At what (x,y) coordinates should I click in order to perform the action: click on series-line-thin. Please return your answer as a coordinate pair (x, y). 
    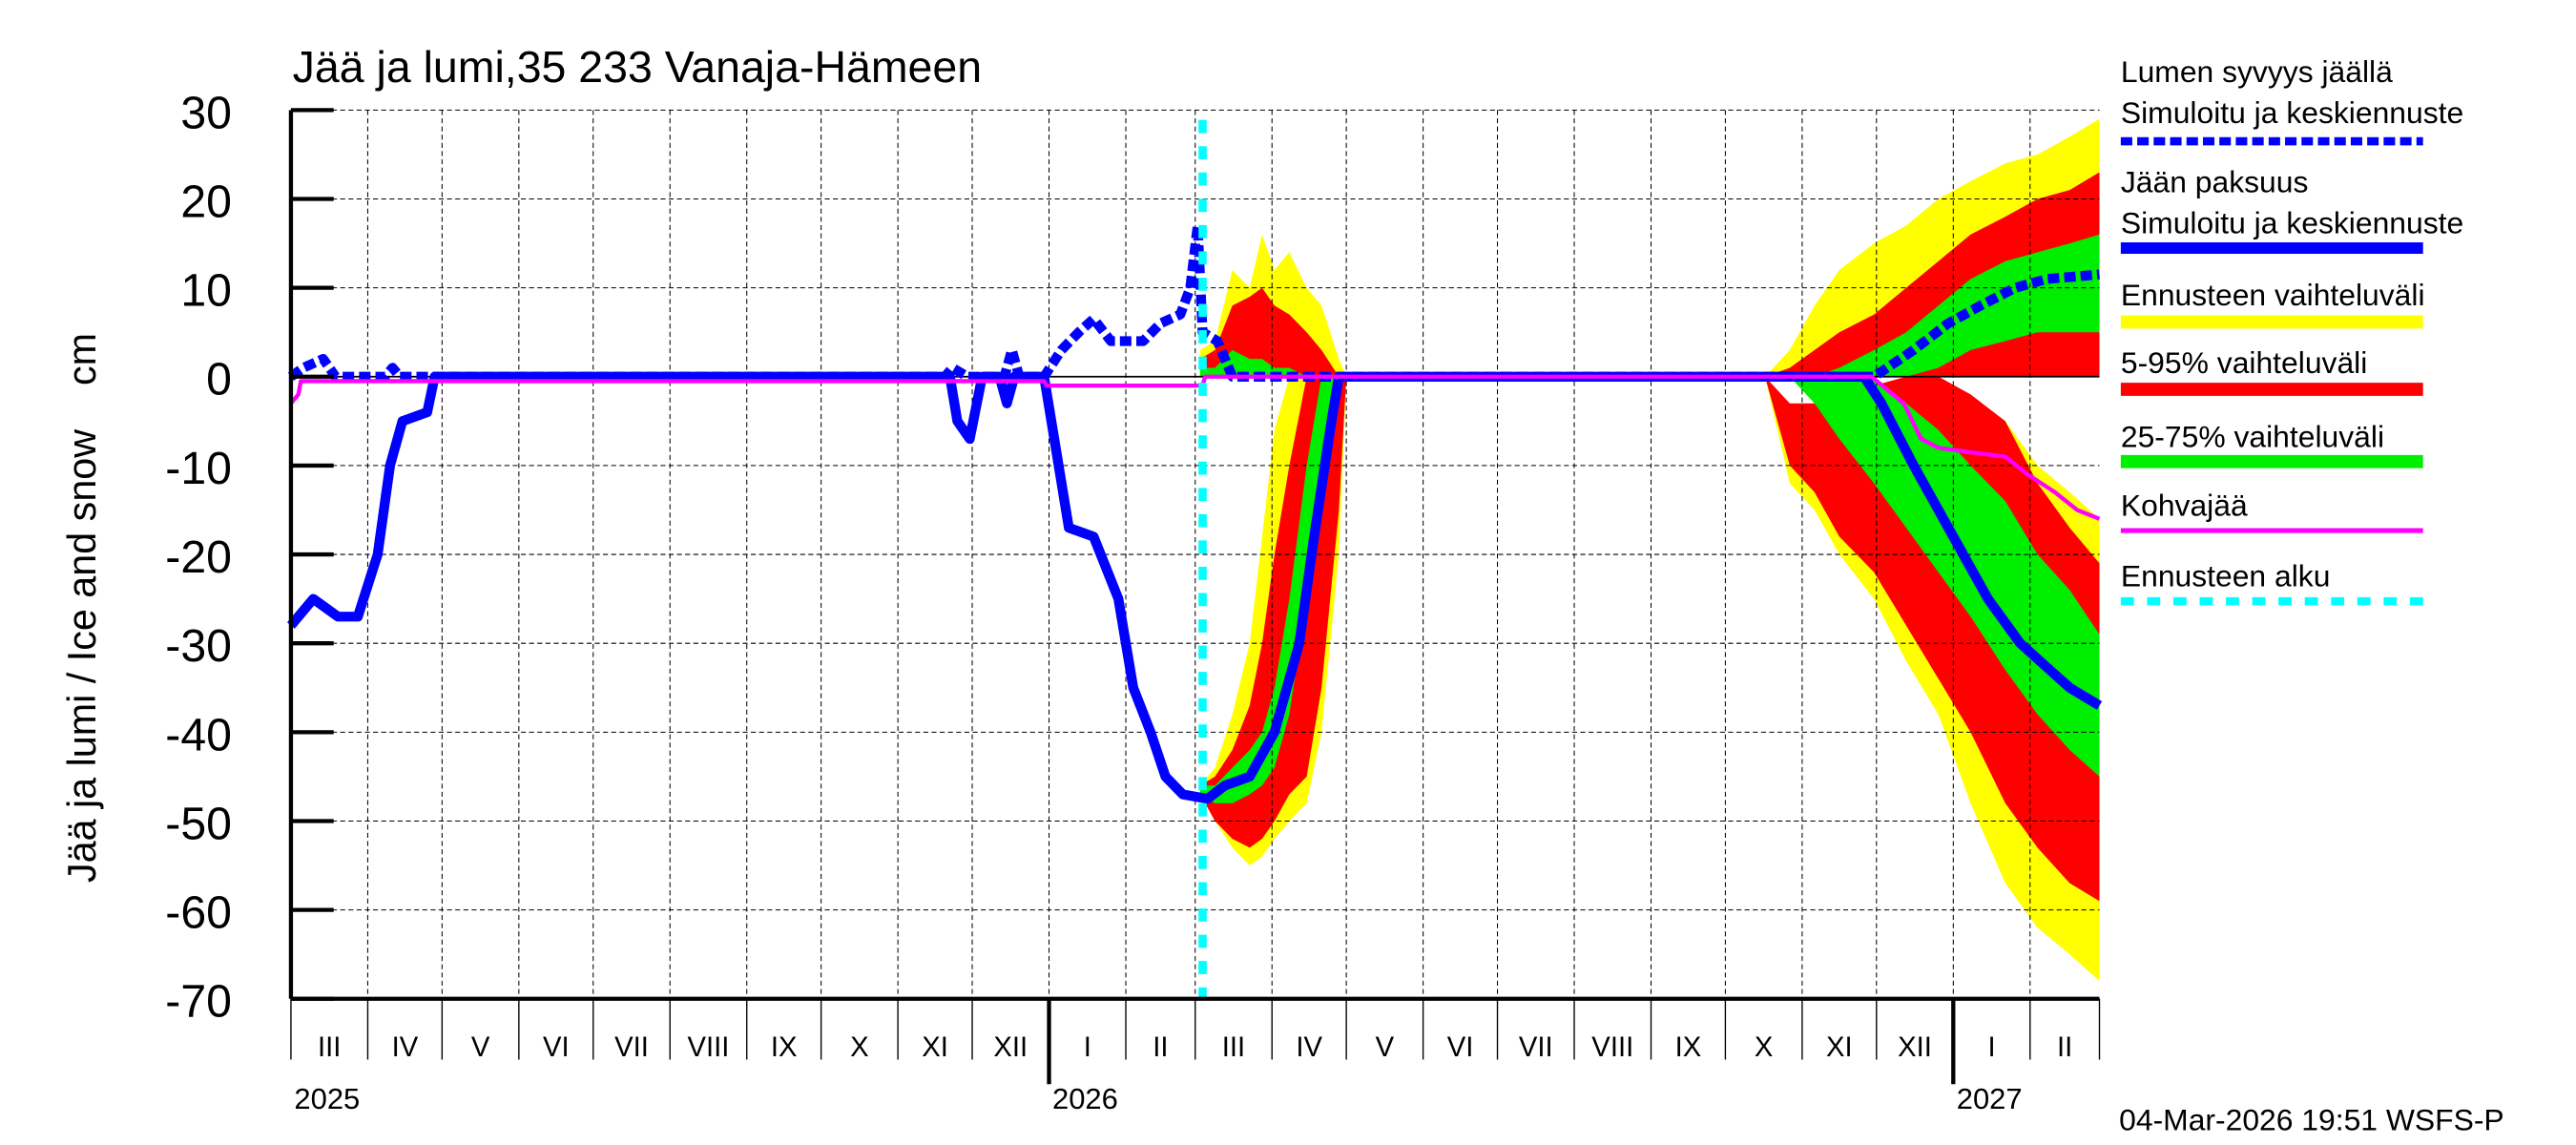
    Looking at the image, I should click on (1195, 447).